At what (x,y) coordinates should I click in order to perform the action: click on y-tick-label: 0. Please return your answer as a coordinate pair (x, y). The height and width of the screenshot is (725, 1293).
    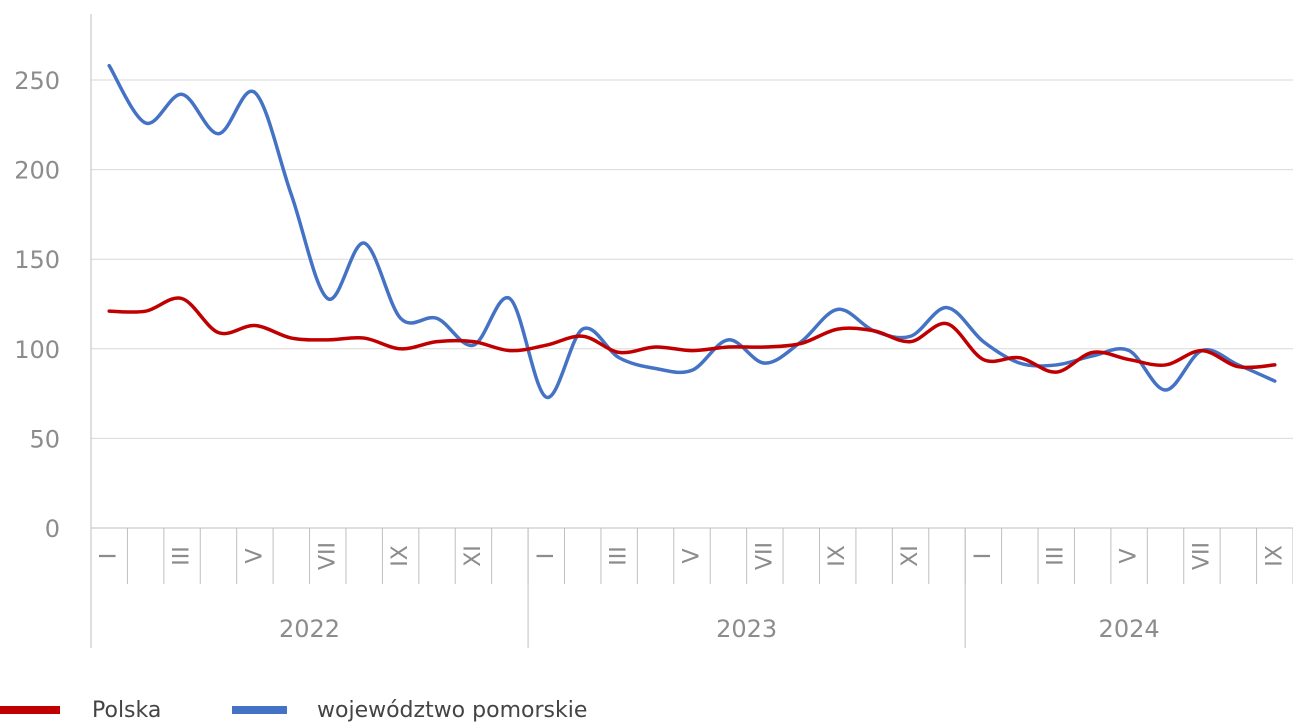
    Looking at the image, I should click on (52, 529).